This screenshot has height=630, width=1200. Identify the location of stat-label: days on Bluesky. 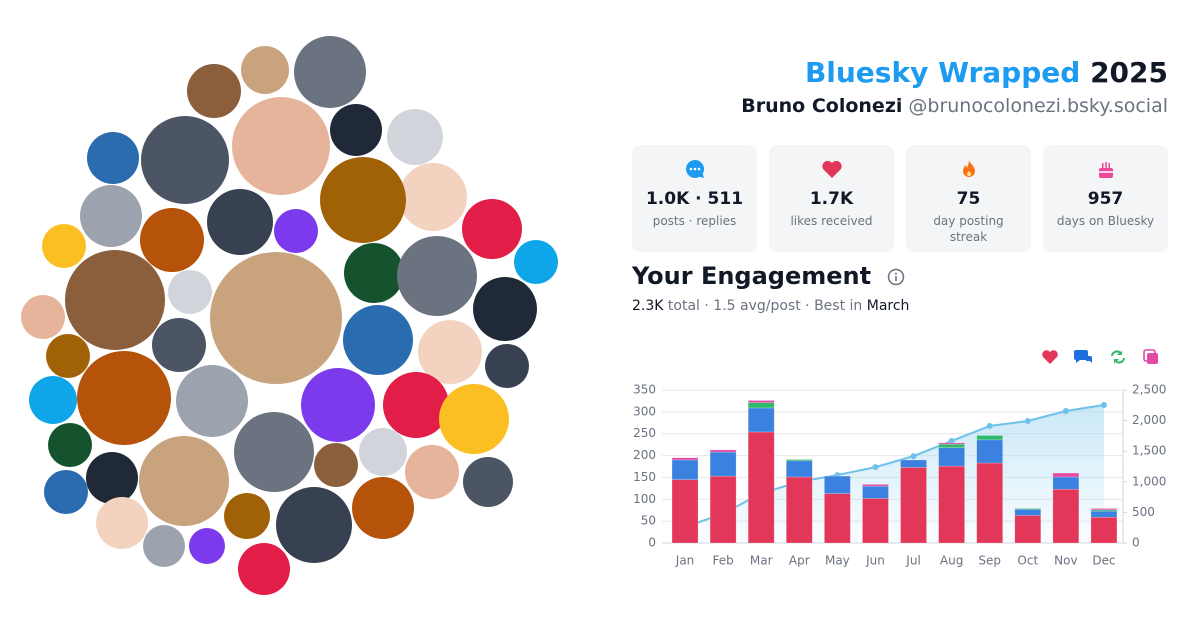
(1105, 221).